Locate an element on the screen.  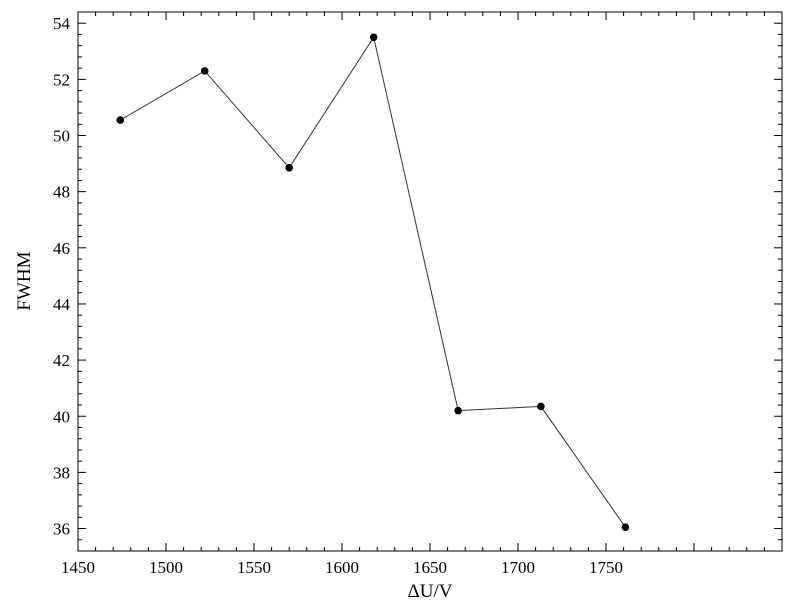
x-tick-label: 1500 is located at coordinates (166, 567).